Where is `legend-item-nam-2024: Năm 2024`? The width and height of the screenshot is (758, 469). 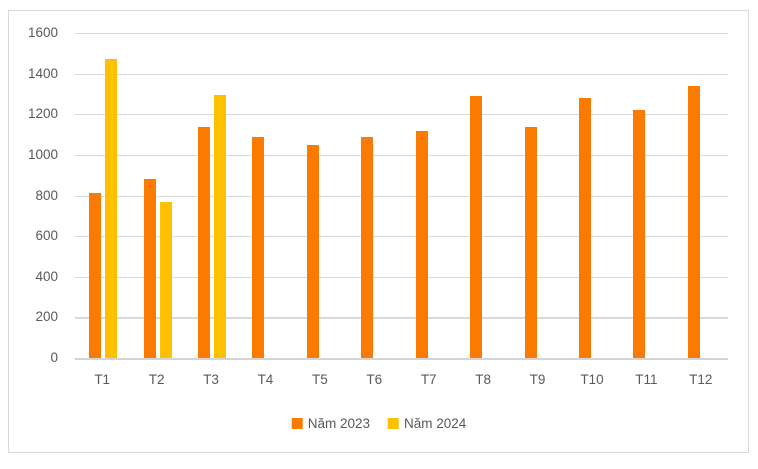
legend-item-nam-2024: Năm 2024 is located at coordinates (427, 423).